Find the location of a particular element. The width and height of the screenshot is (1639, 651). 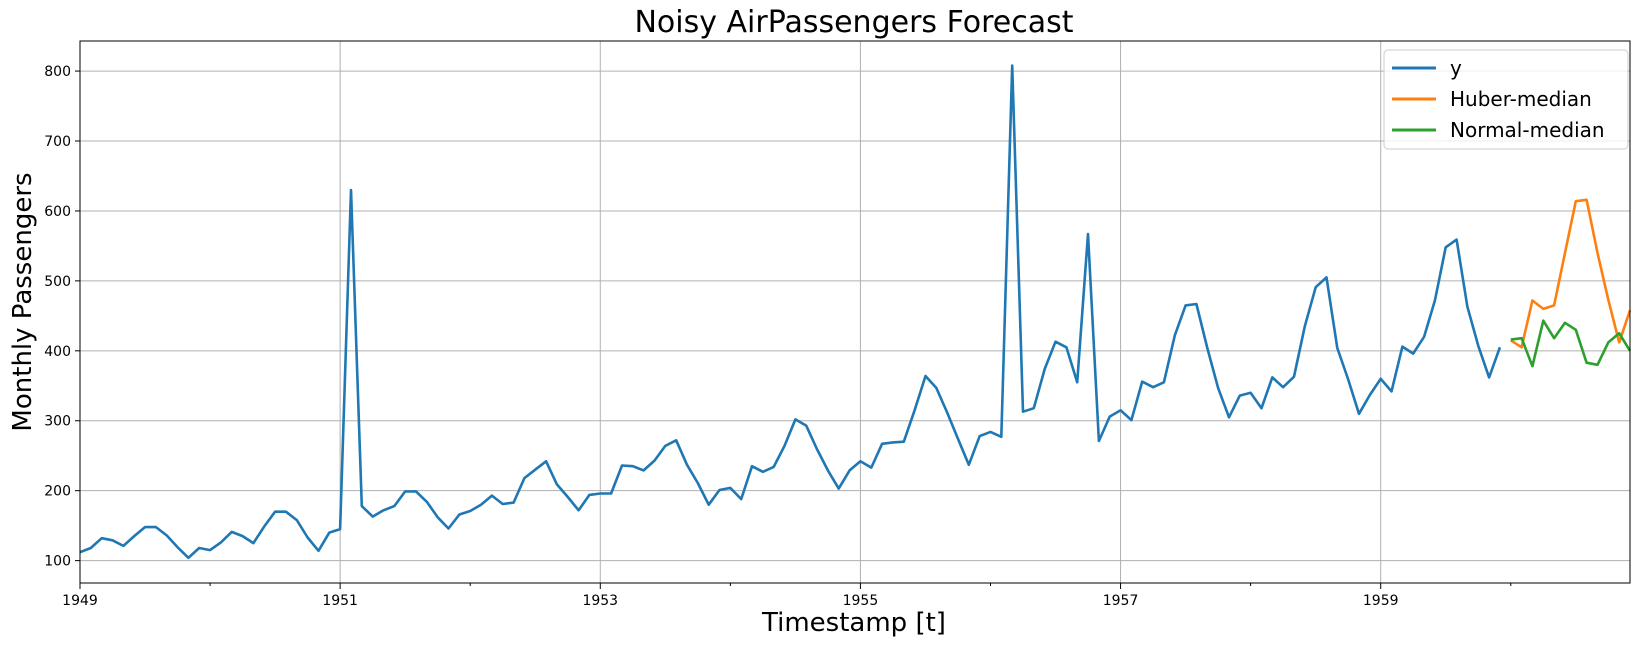

x-tick-label: 1953 is located at coordinates (600, 601).